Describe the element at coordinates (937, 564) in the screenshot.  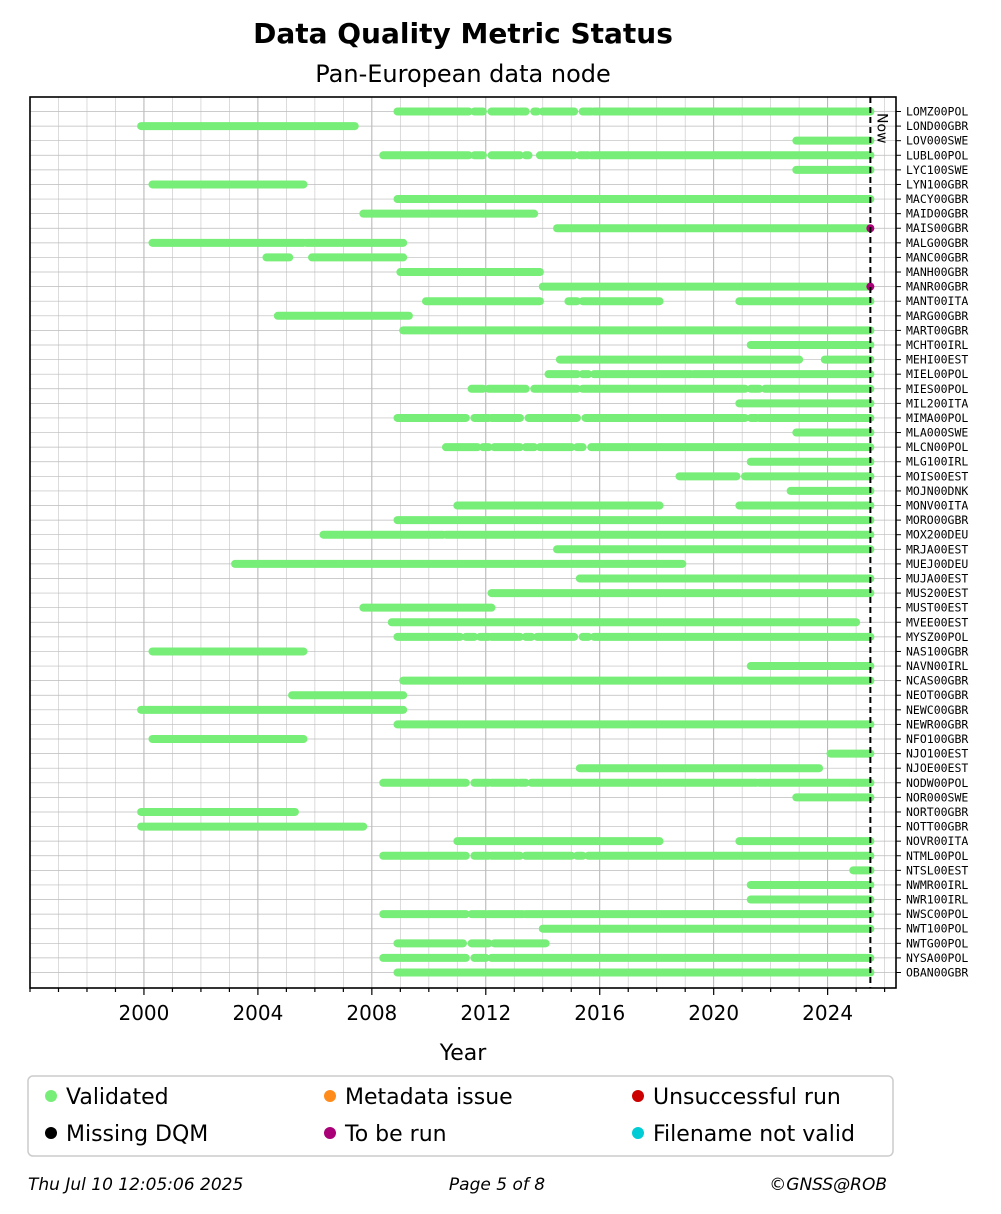
I see `station-label: MUEJ00DEU` at that location.